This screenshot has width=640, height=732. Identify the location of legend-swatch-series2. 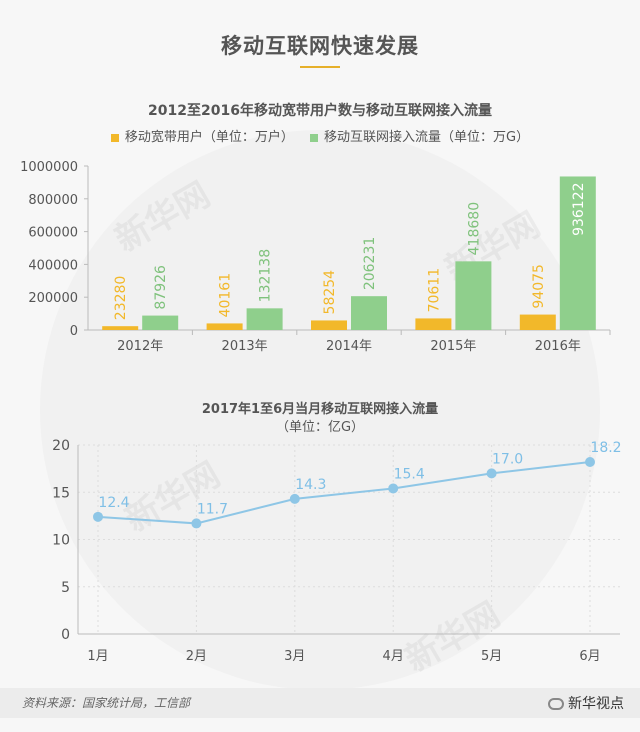
(314, 137).